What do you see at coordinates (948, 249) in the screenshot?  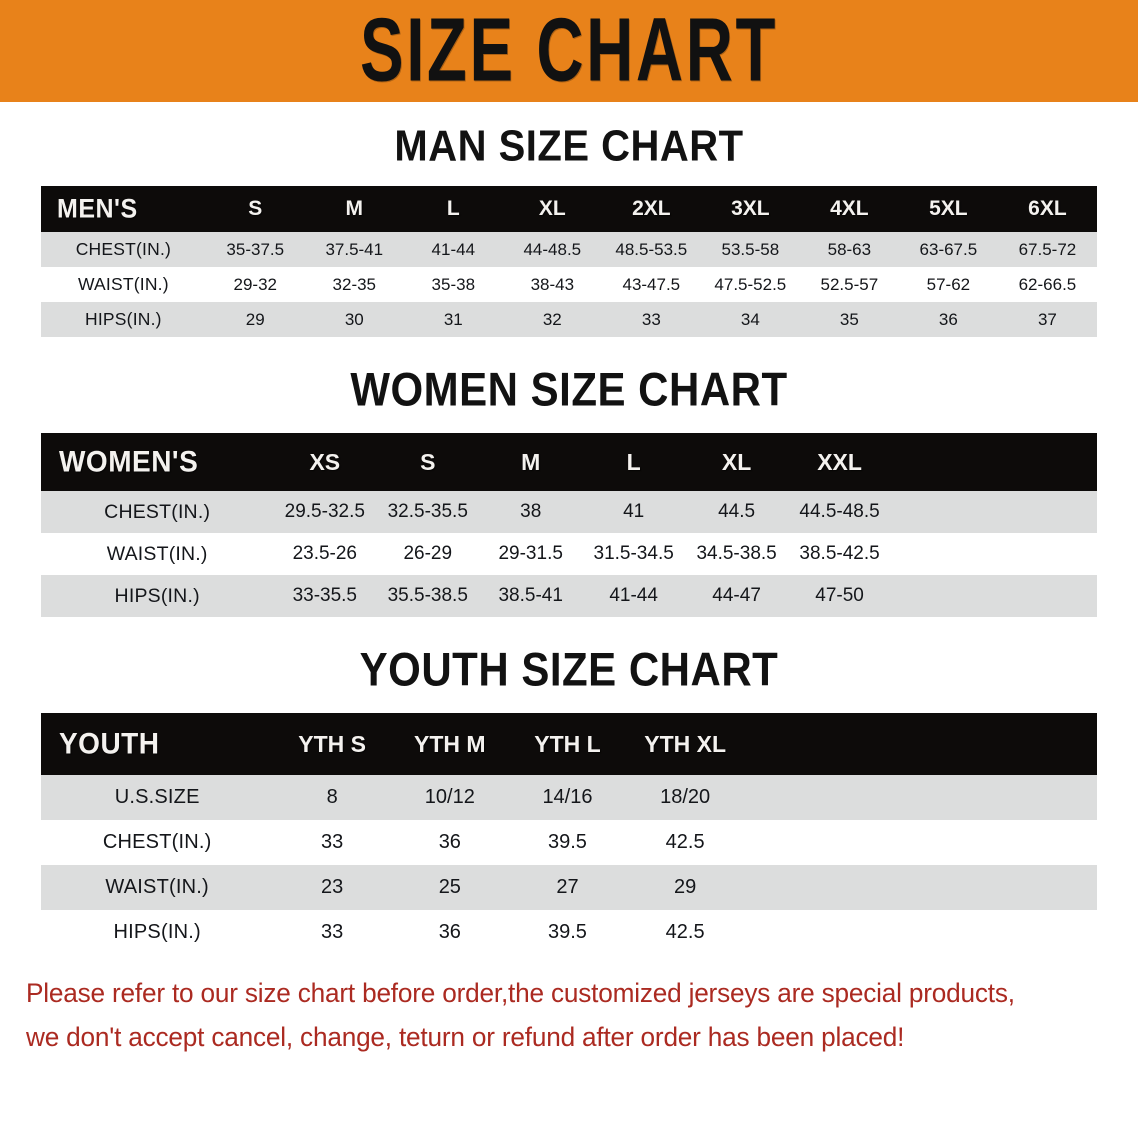 I see `man-cell-0-7: 63-67.5` at bounding box center [948, 249].